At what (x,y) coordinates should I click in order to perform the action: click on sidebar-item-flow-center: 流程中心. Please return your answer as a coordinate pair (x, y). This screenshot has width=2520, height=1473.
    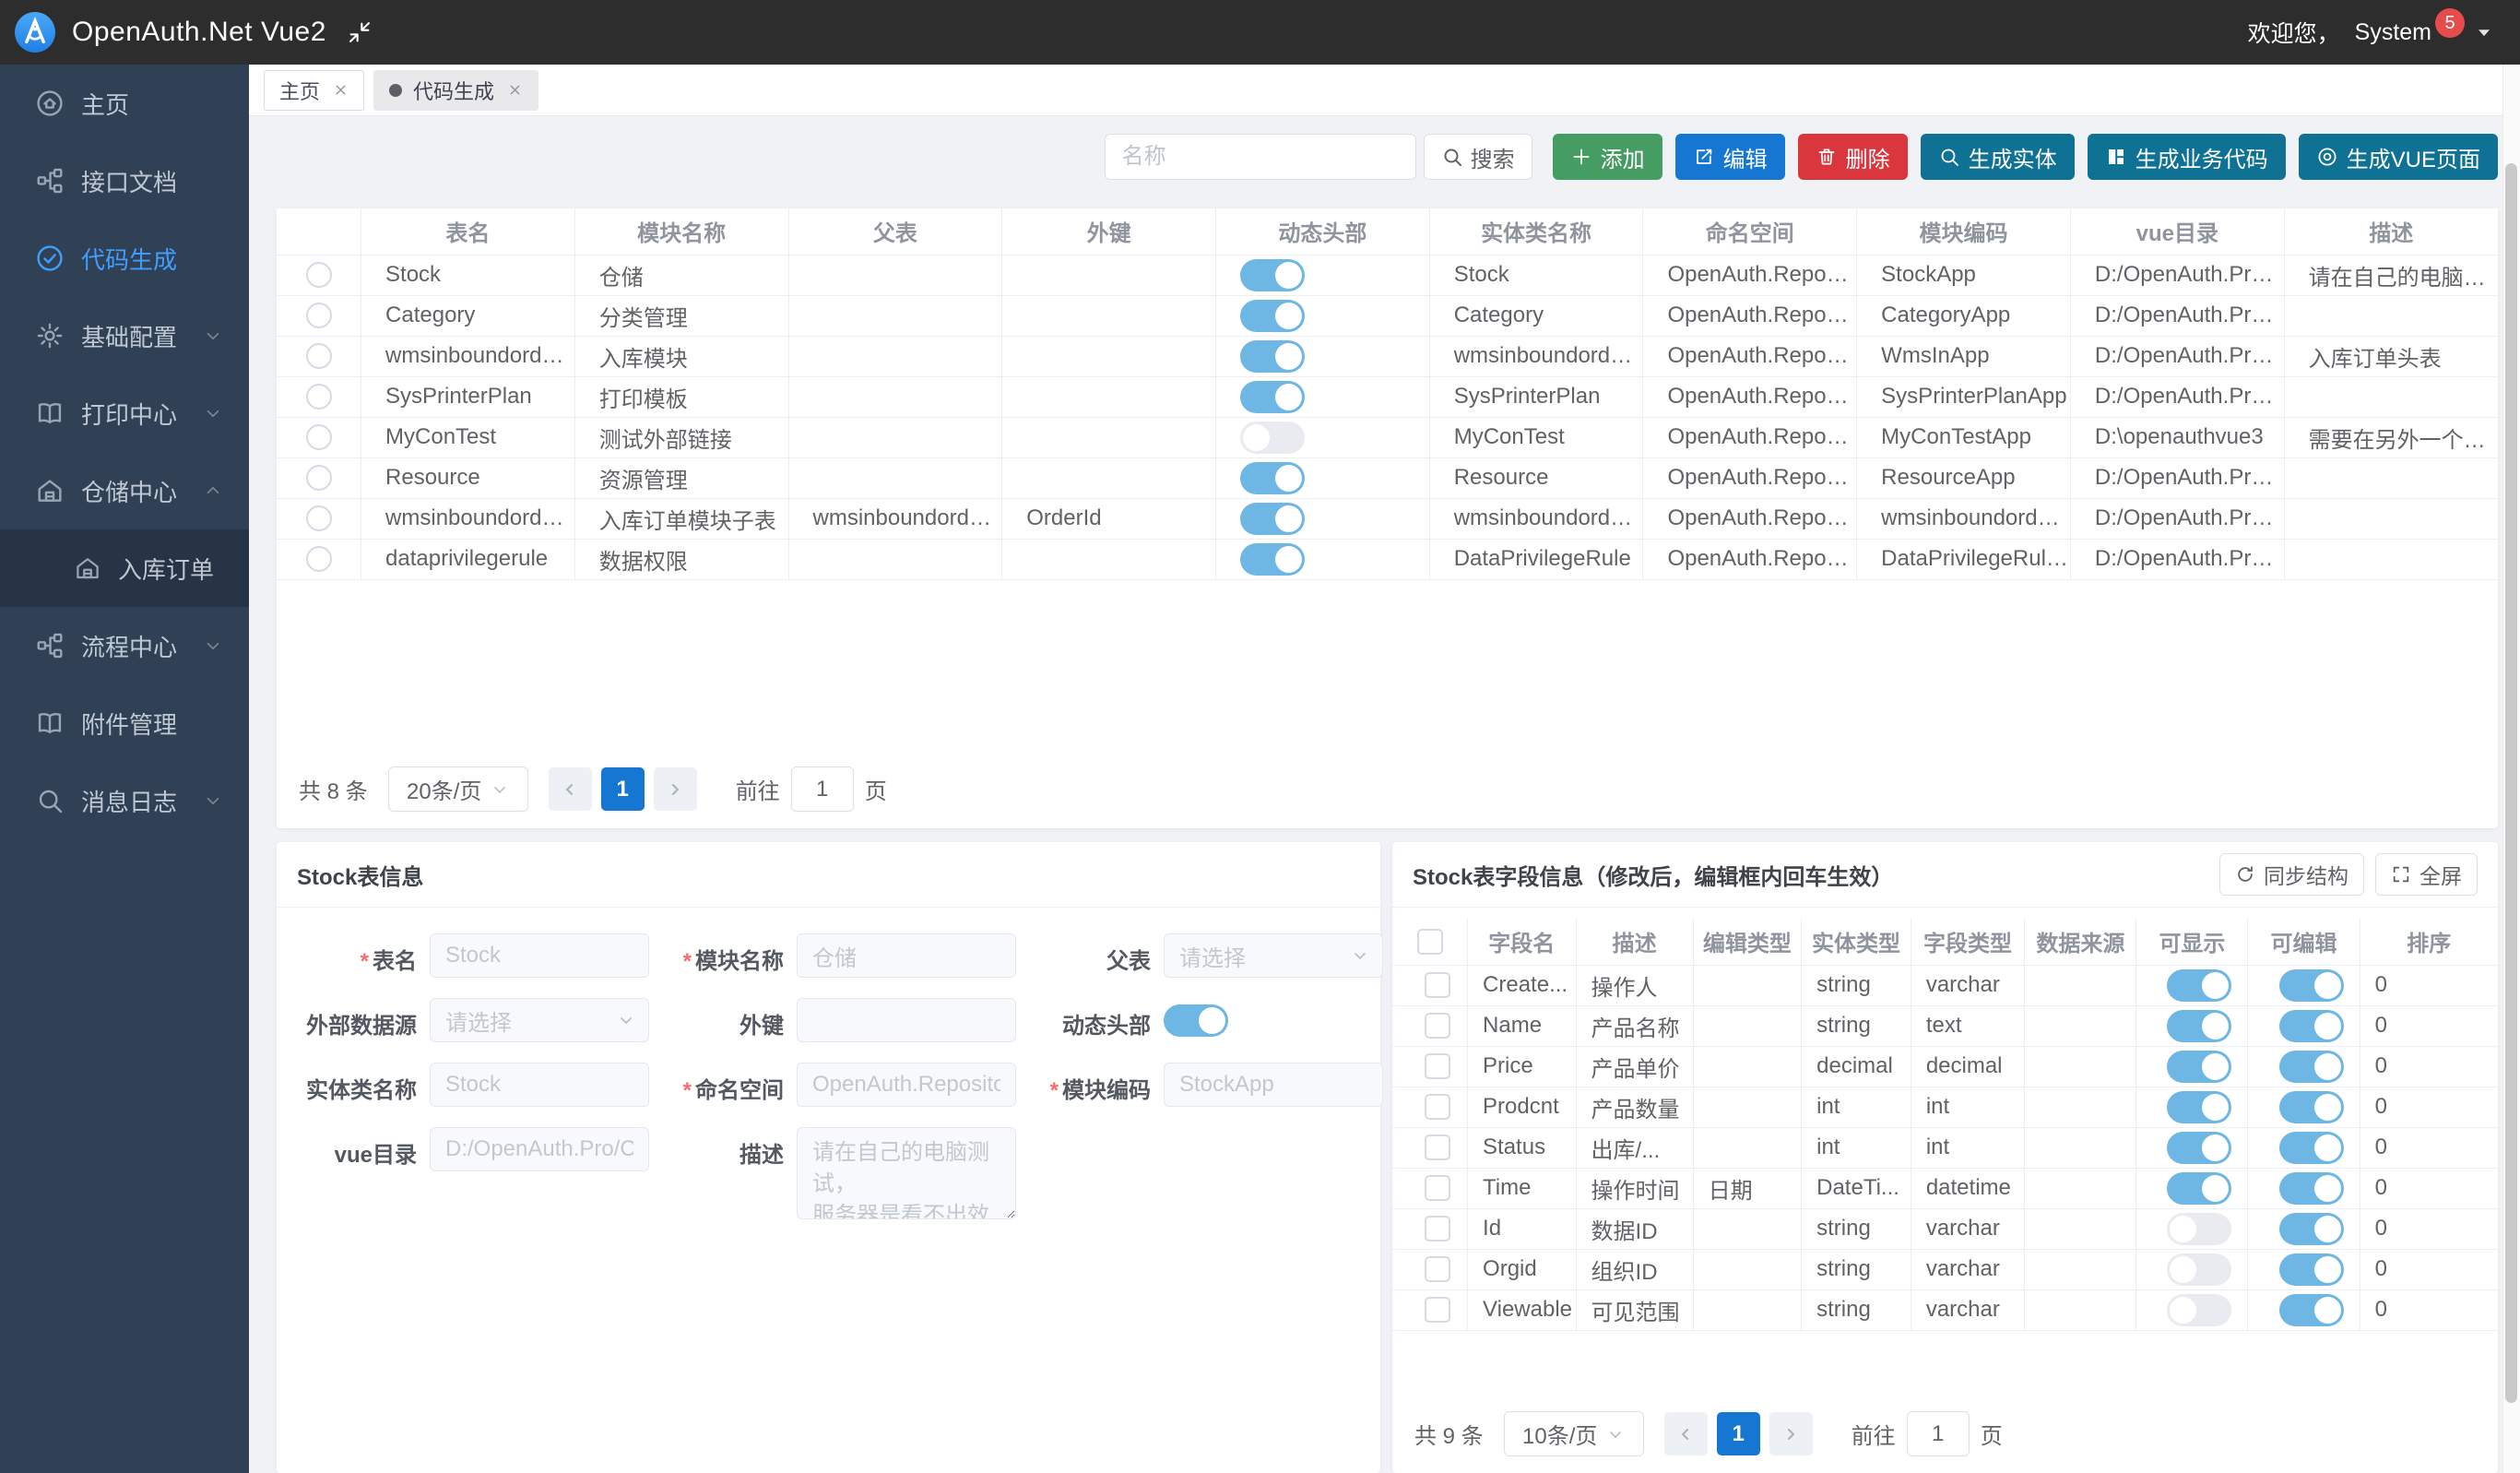
    Looking at the image, I should click on (124, 645).